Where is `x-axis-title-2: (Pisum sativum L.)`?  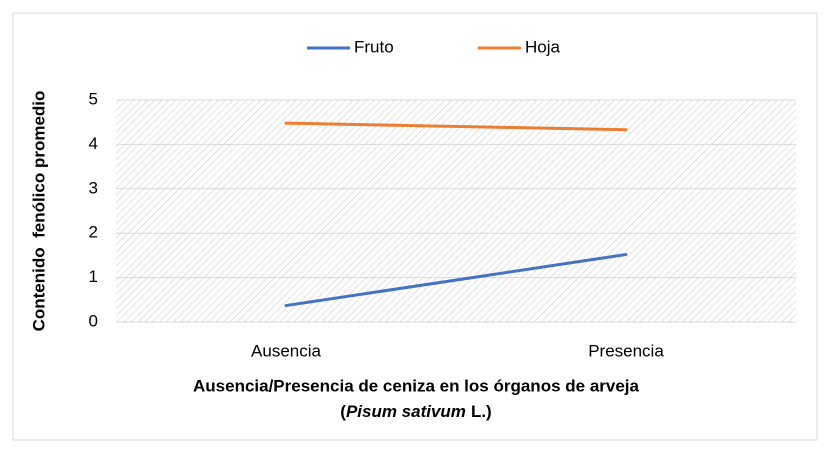
x-axis-title-2: (Pisum sativum L.) is located at coordinates (415, 411).